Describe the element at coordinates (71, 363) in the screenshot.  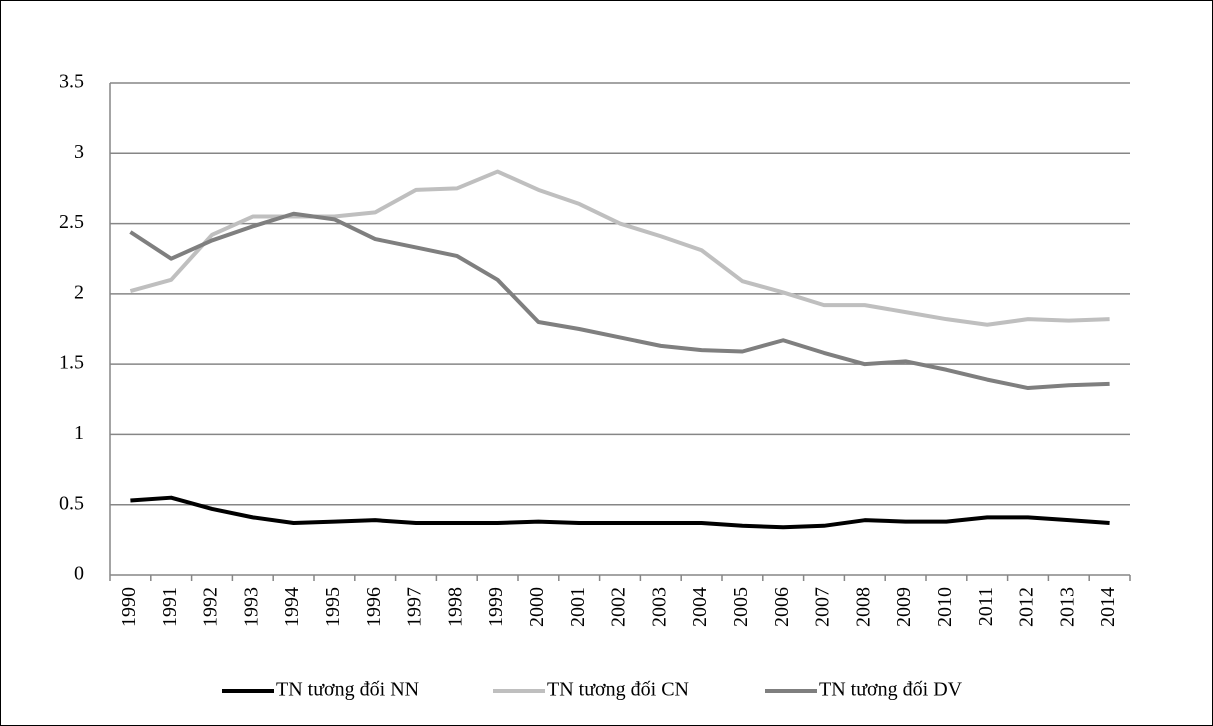
I see `y-tick-label: 1.5` at that location.